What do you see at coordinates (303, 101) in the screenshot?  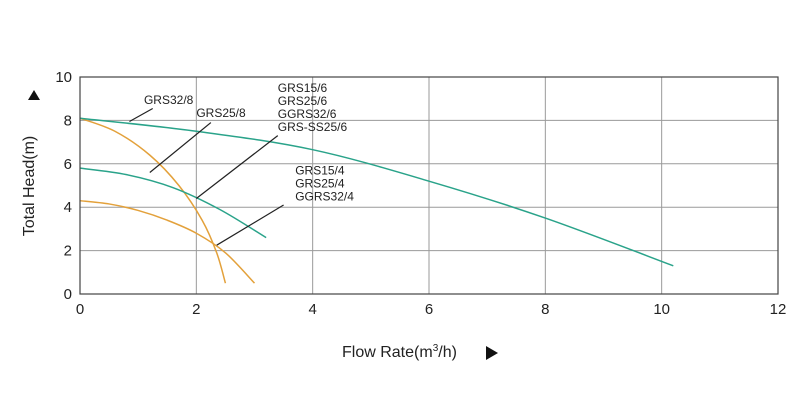 I see `annotation-label: GRS25/6` at bounding box center [303, 101].